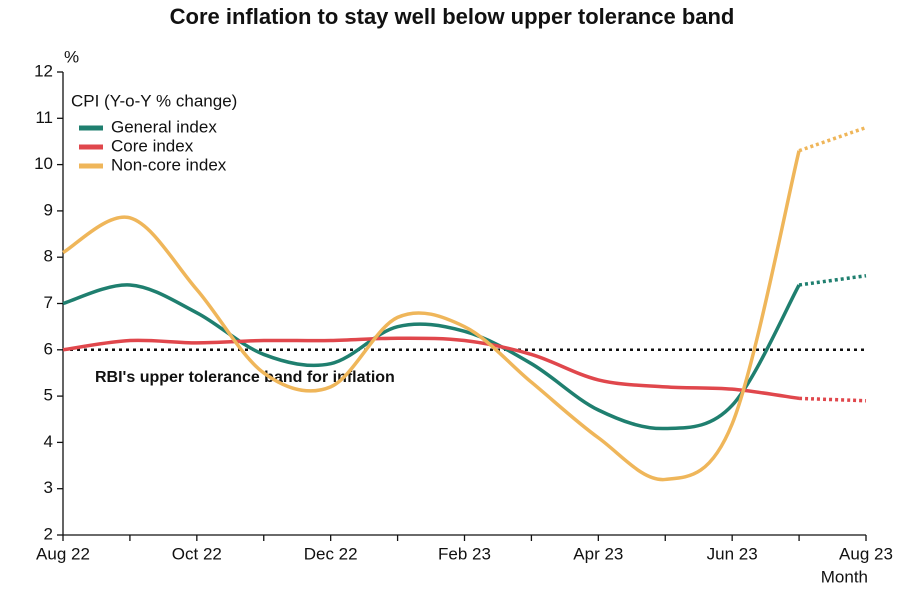 The width and height of the screenshot is (920, 591). What do you see at coordinates (245, 377) in the screenshot?
I see `reference-label: RBI's upper tolerance band for inflation` at bounding box center [245, 377].